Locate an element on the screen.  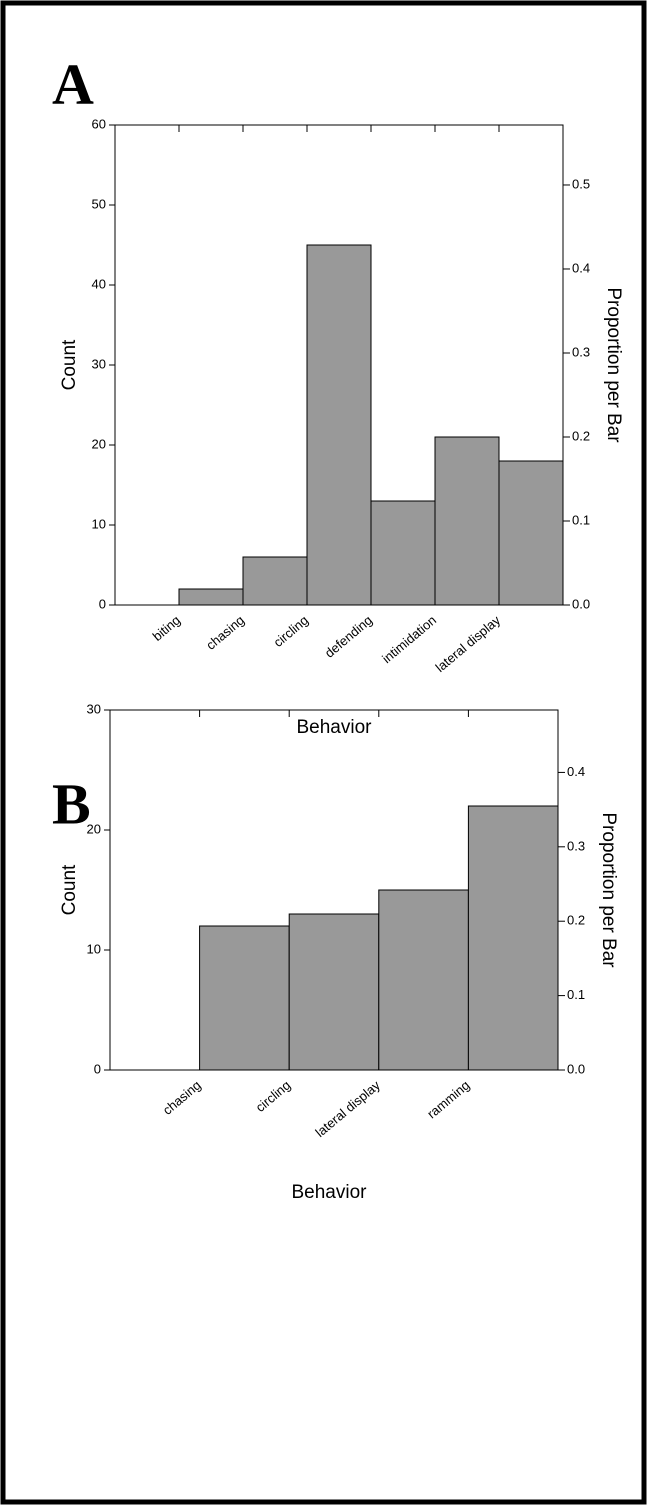
y-tick-label: 60 is located at coordinates (99, 123).